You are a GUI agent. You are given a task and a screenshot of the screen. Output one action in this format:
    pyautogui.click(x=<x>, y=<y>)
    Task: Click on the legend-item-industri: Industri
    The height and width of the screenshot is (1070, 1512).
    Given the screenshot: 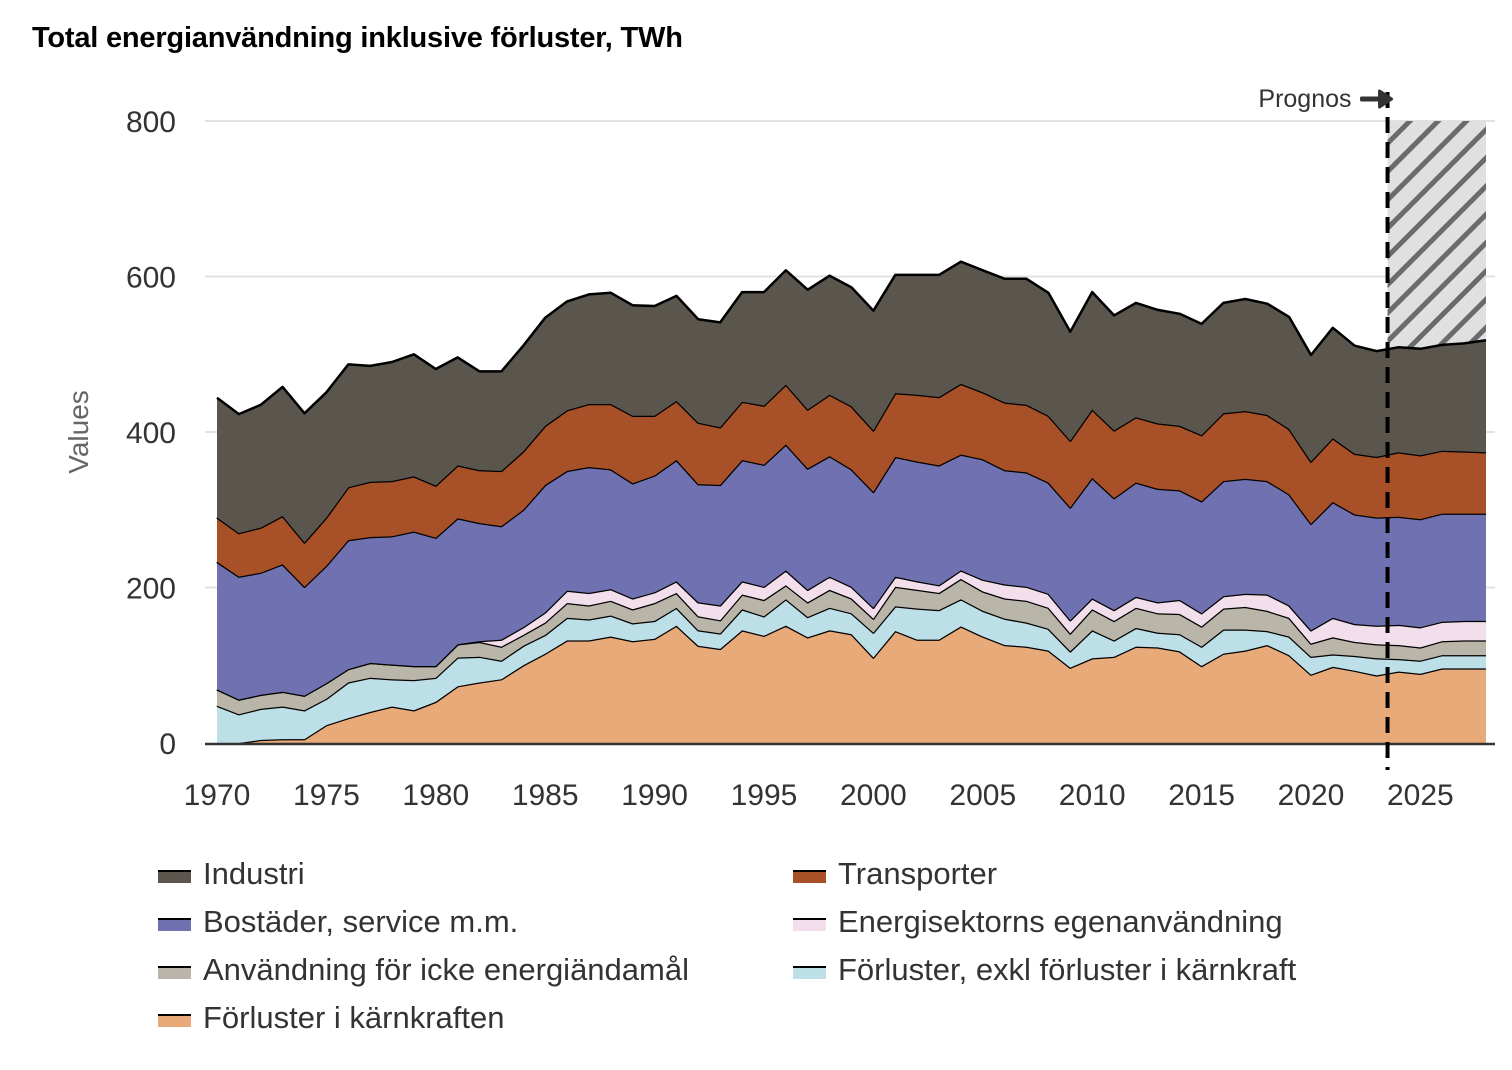 What is the action you would take?
    pyautogui.click(x=231, y=874)
    